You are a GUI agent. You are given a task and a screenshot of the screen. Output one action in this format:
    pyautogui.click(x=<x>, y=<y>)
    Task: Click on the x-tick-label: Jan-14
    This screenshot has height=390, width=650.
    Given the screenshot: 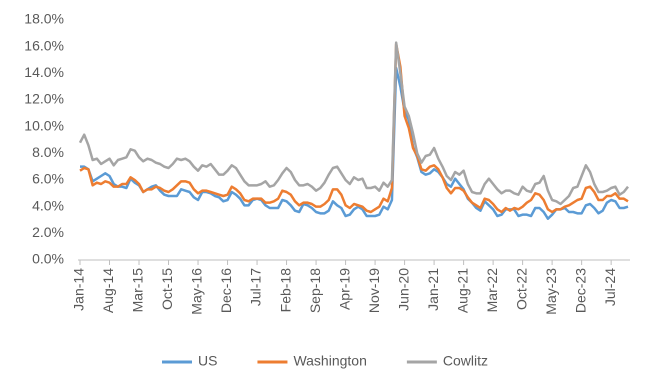 What is the action you would take?
    pyautogui.click(x=79, y=289)
    